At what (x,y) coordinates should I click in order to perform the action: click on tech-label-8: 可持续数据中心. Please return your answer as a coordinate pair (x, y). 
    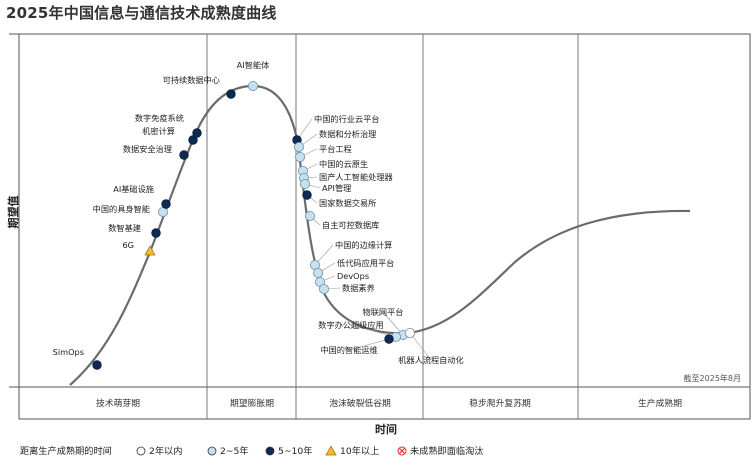
    Looking at the image, I should click on (191, 80).